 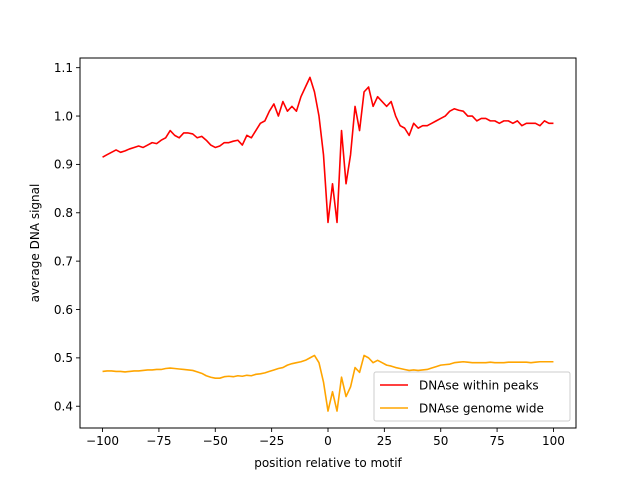 I want to click on x-tick-label: −50, so click(x=215, y=441).